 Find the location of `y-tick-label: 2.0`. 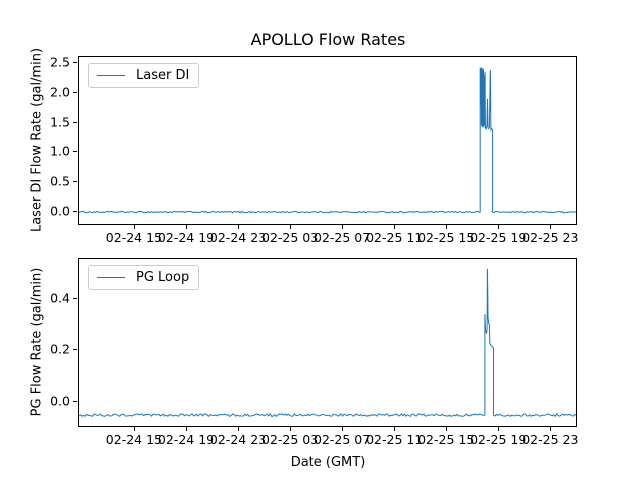

y-tick-label: 2.0 is located at coordinates (60, 92).